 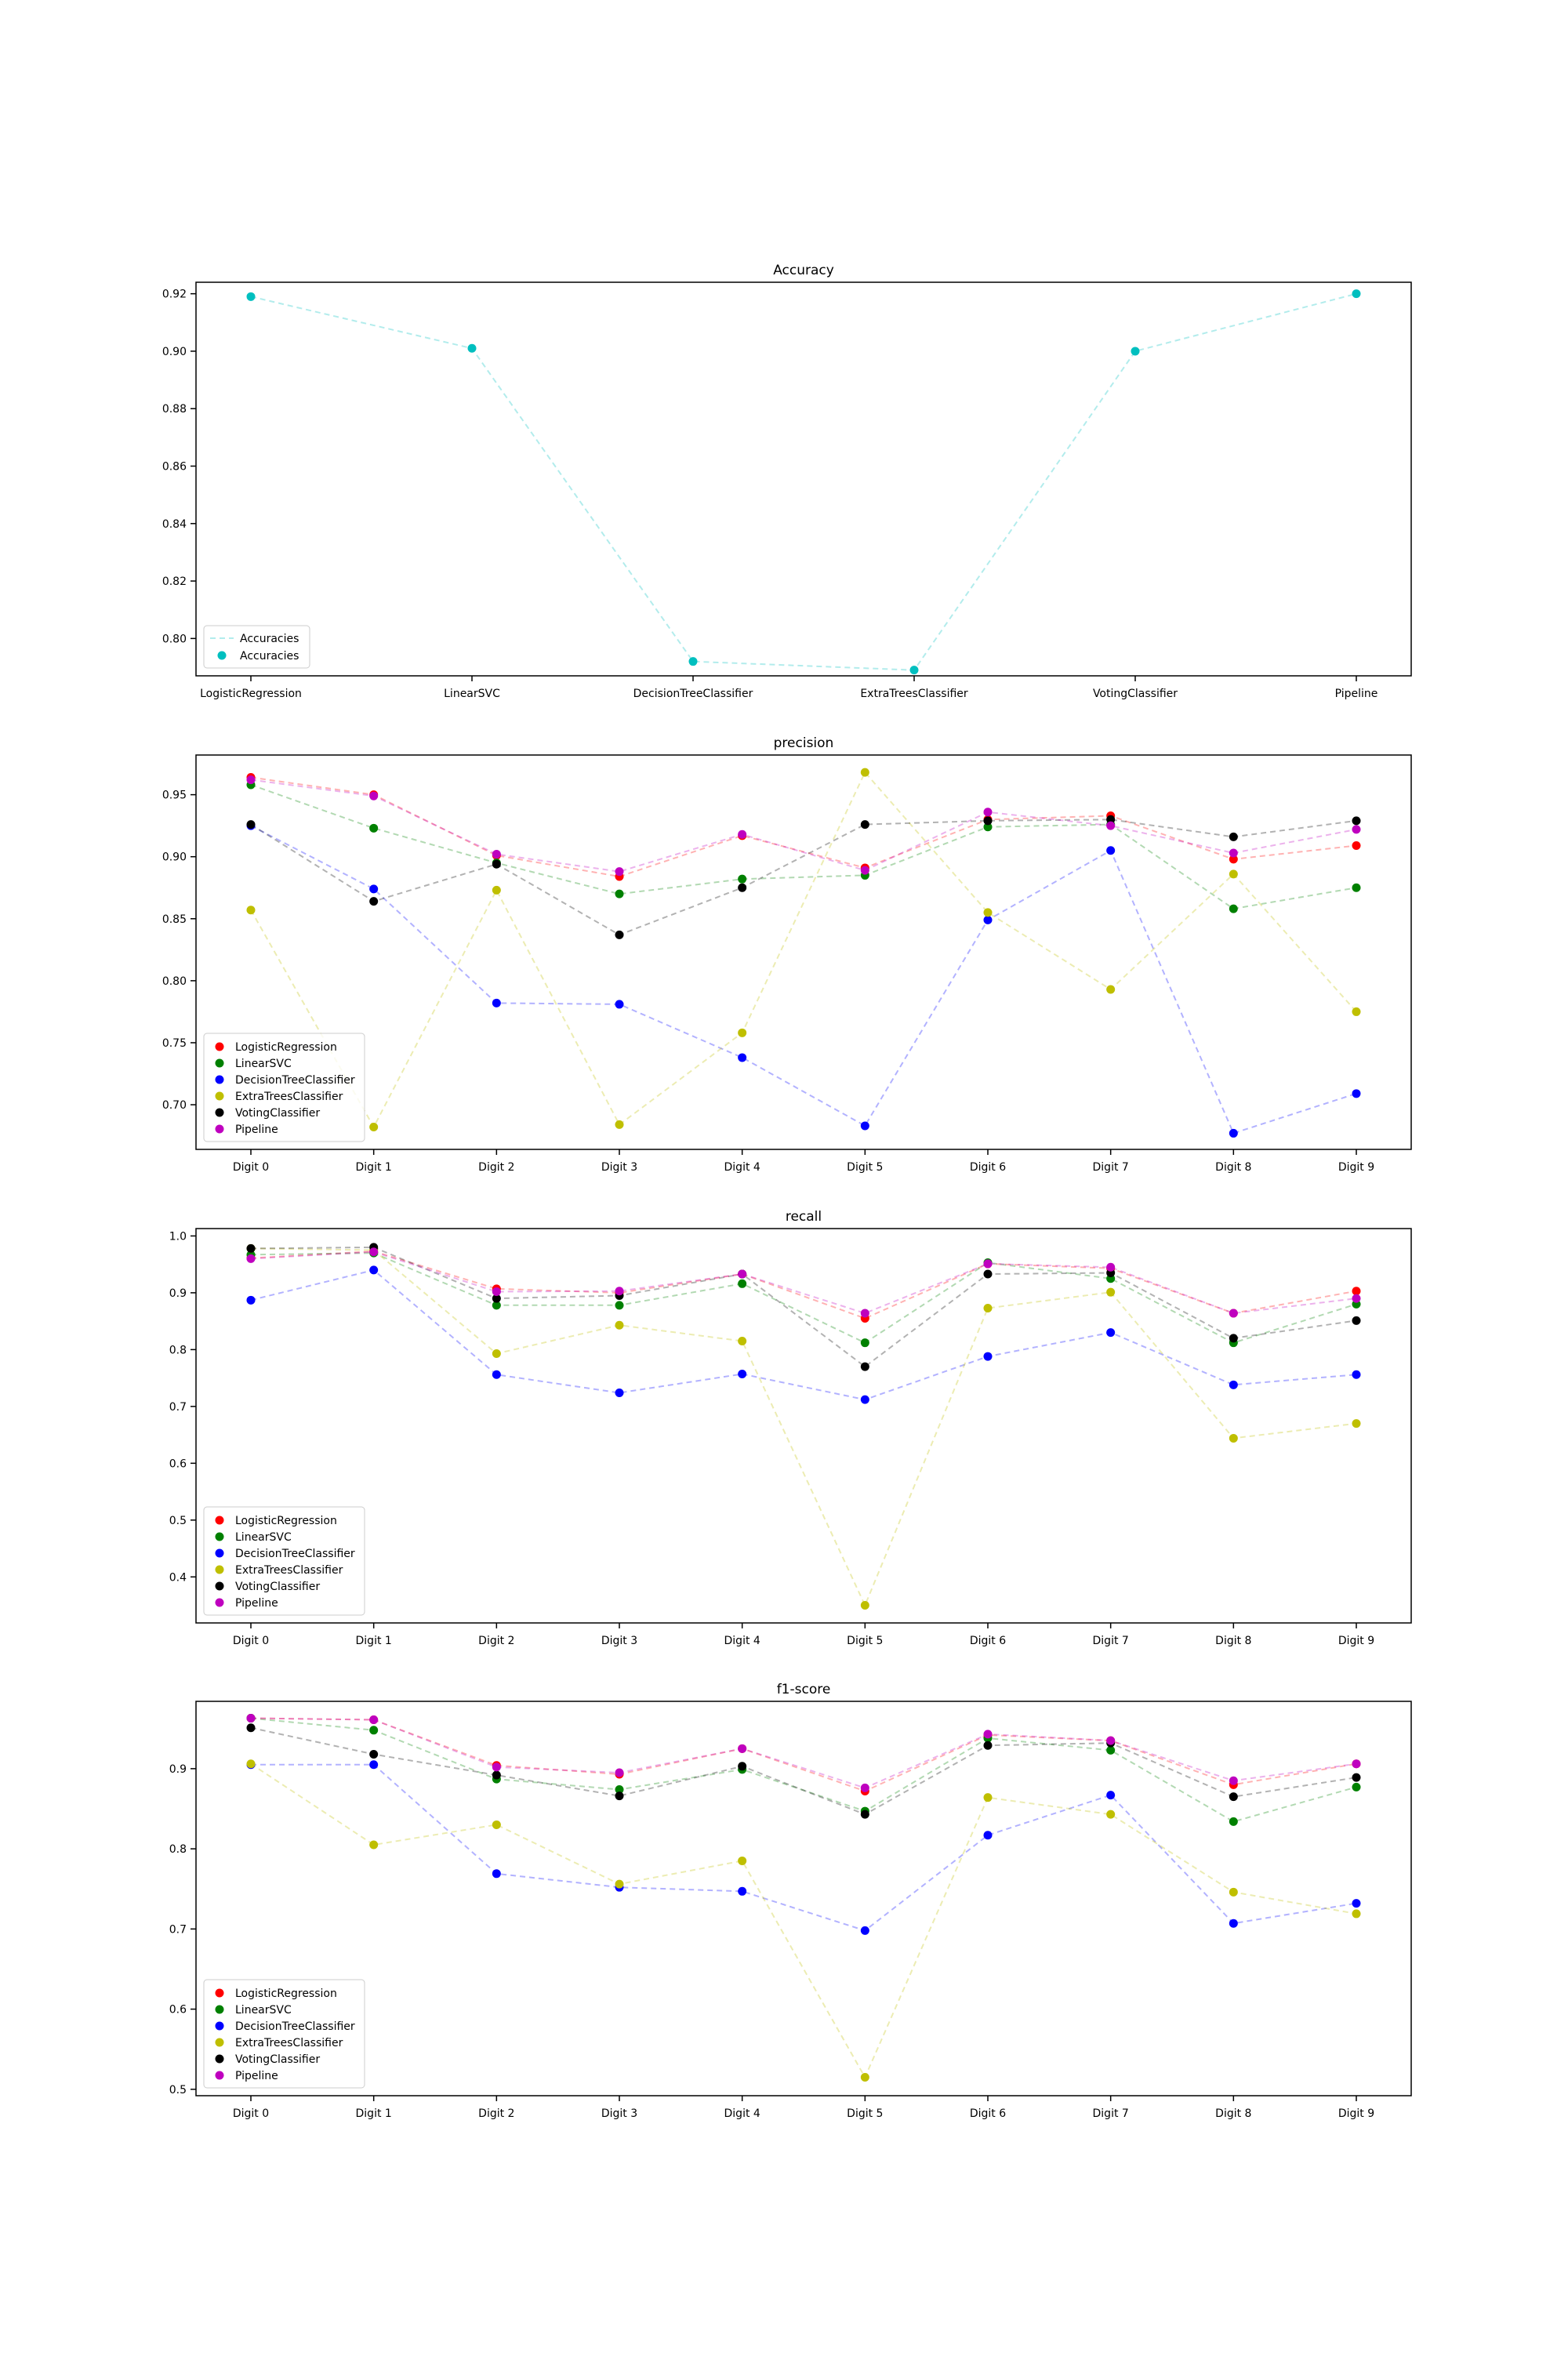 I want to click on x-tick-label: Digit 0, so click(x=251, y=2113).